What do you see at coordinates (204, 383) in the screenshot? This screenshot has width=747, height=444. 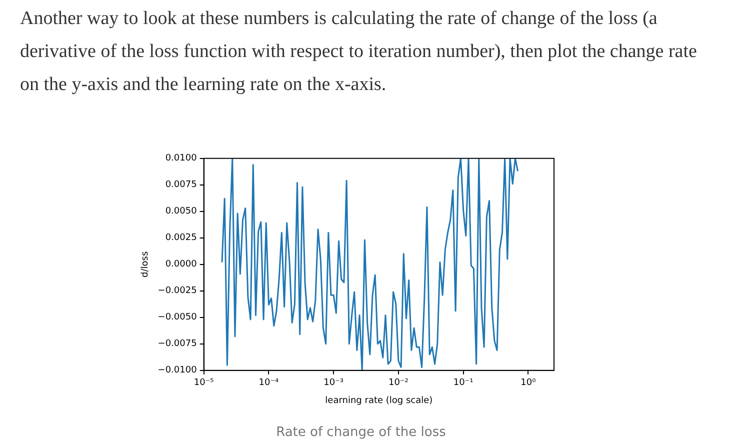 I see `x-tick-label: 10⁻⁵` at bounding box center [204, 383].